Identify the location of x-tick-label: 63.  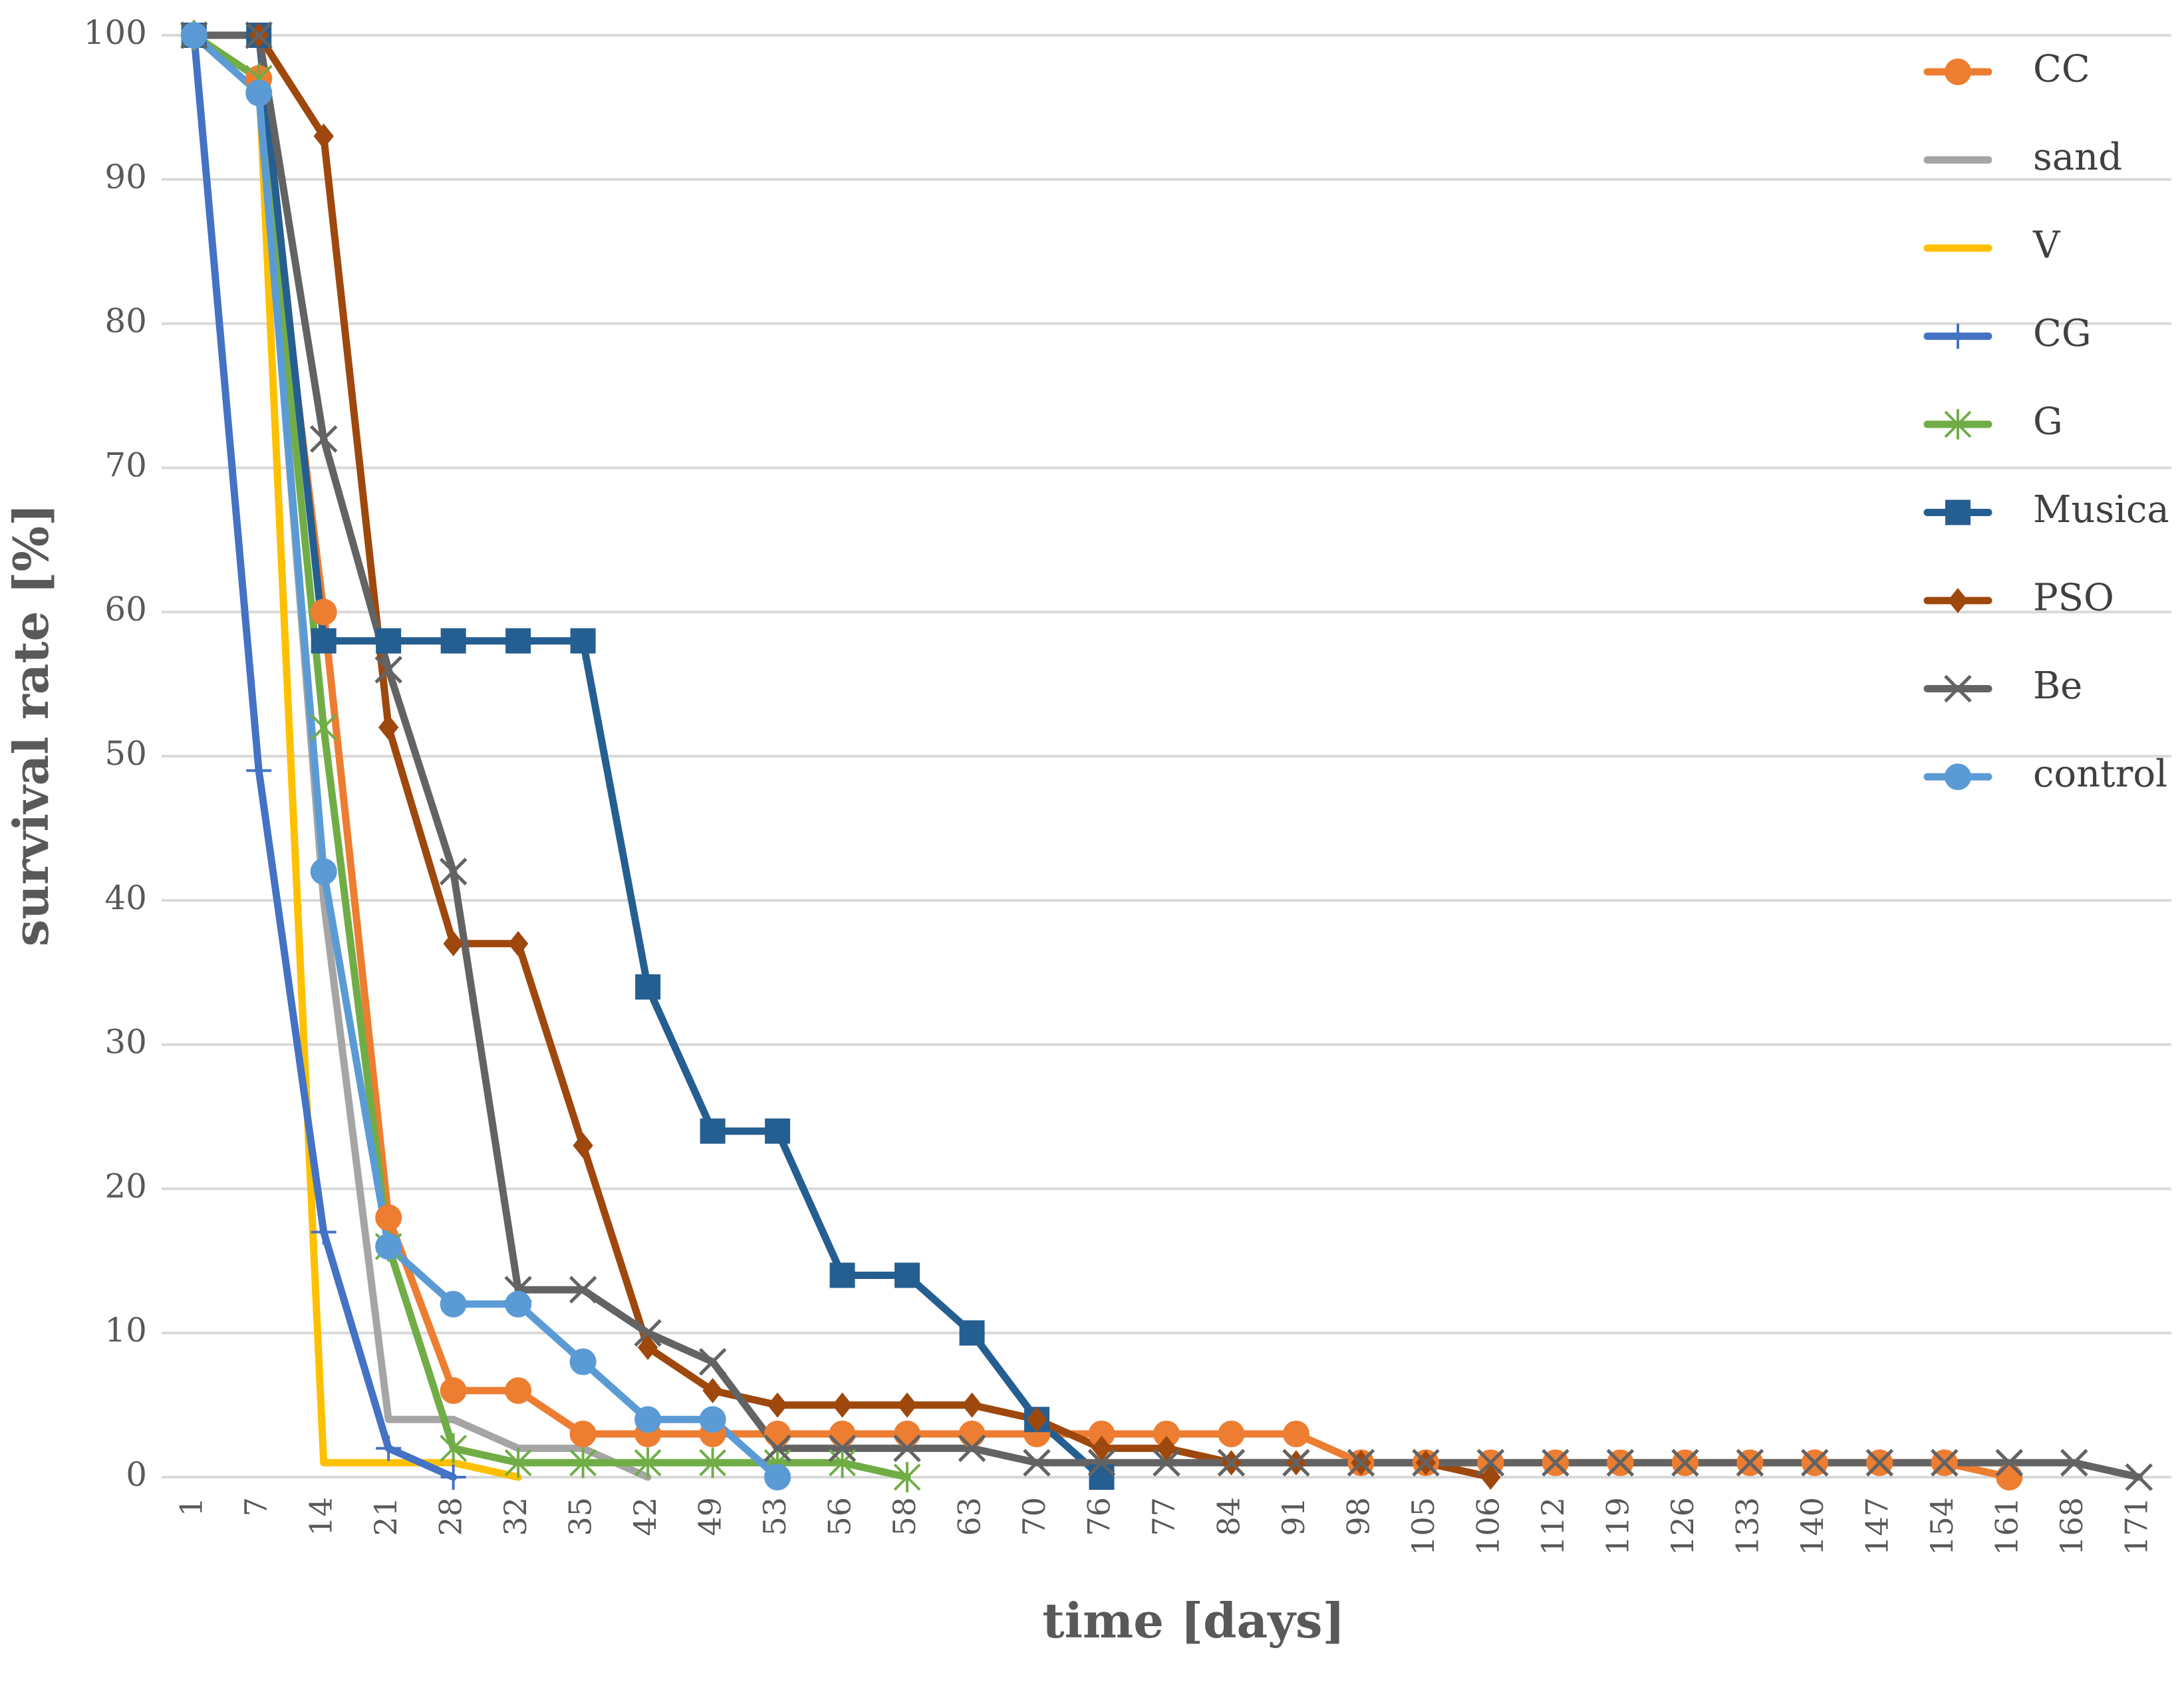
(970, 1516).